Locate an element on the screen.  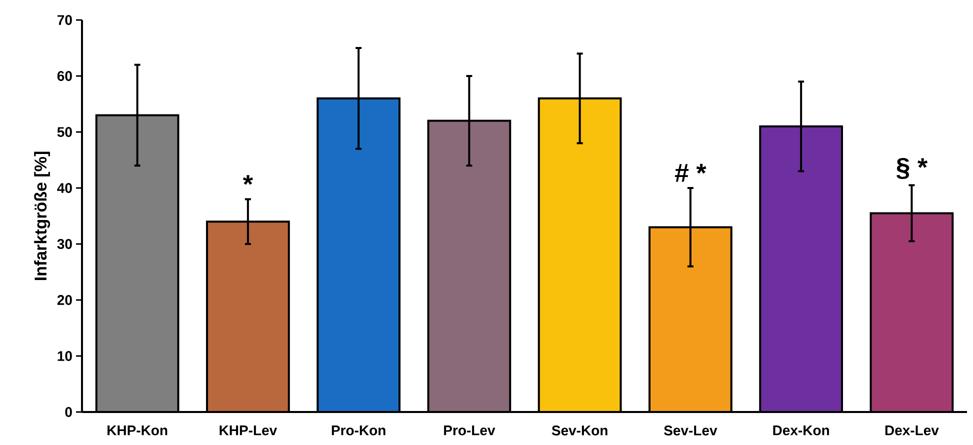
x-tick-label: Dex-Kon is located at coordinates (801, 431).